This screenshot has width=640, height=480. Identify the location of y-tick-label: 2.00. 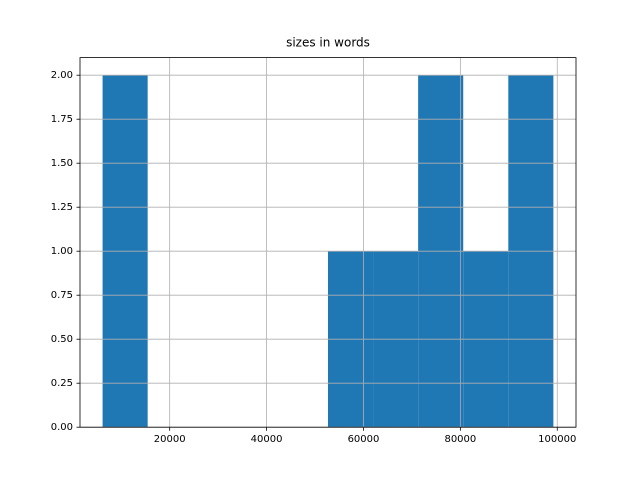
(62, 75).